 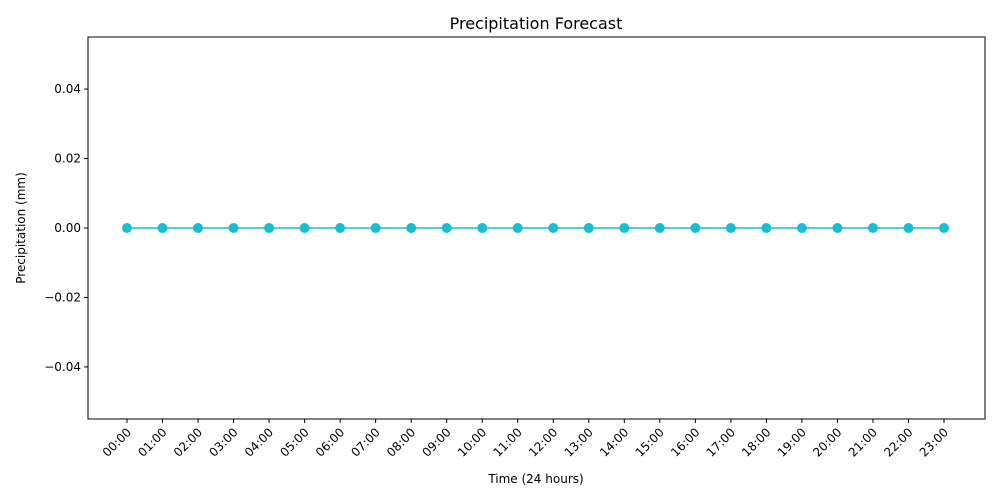 I want to click on series-layer, so click(x=535, y=228).